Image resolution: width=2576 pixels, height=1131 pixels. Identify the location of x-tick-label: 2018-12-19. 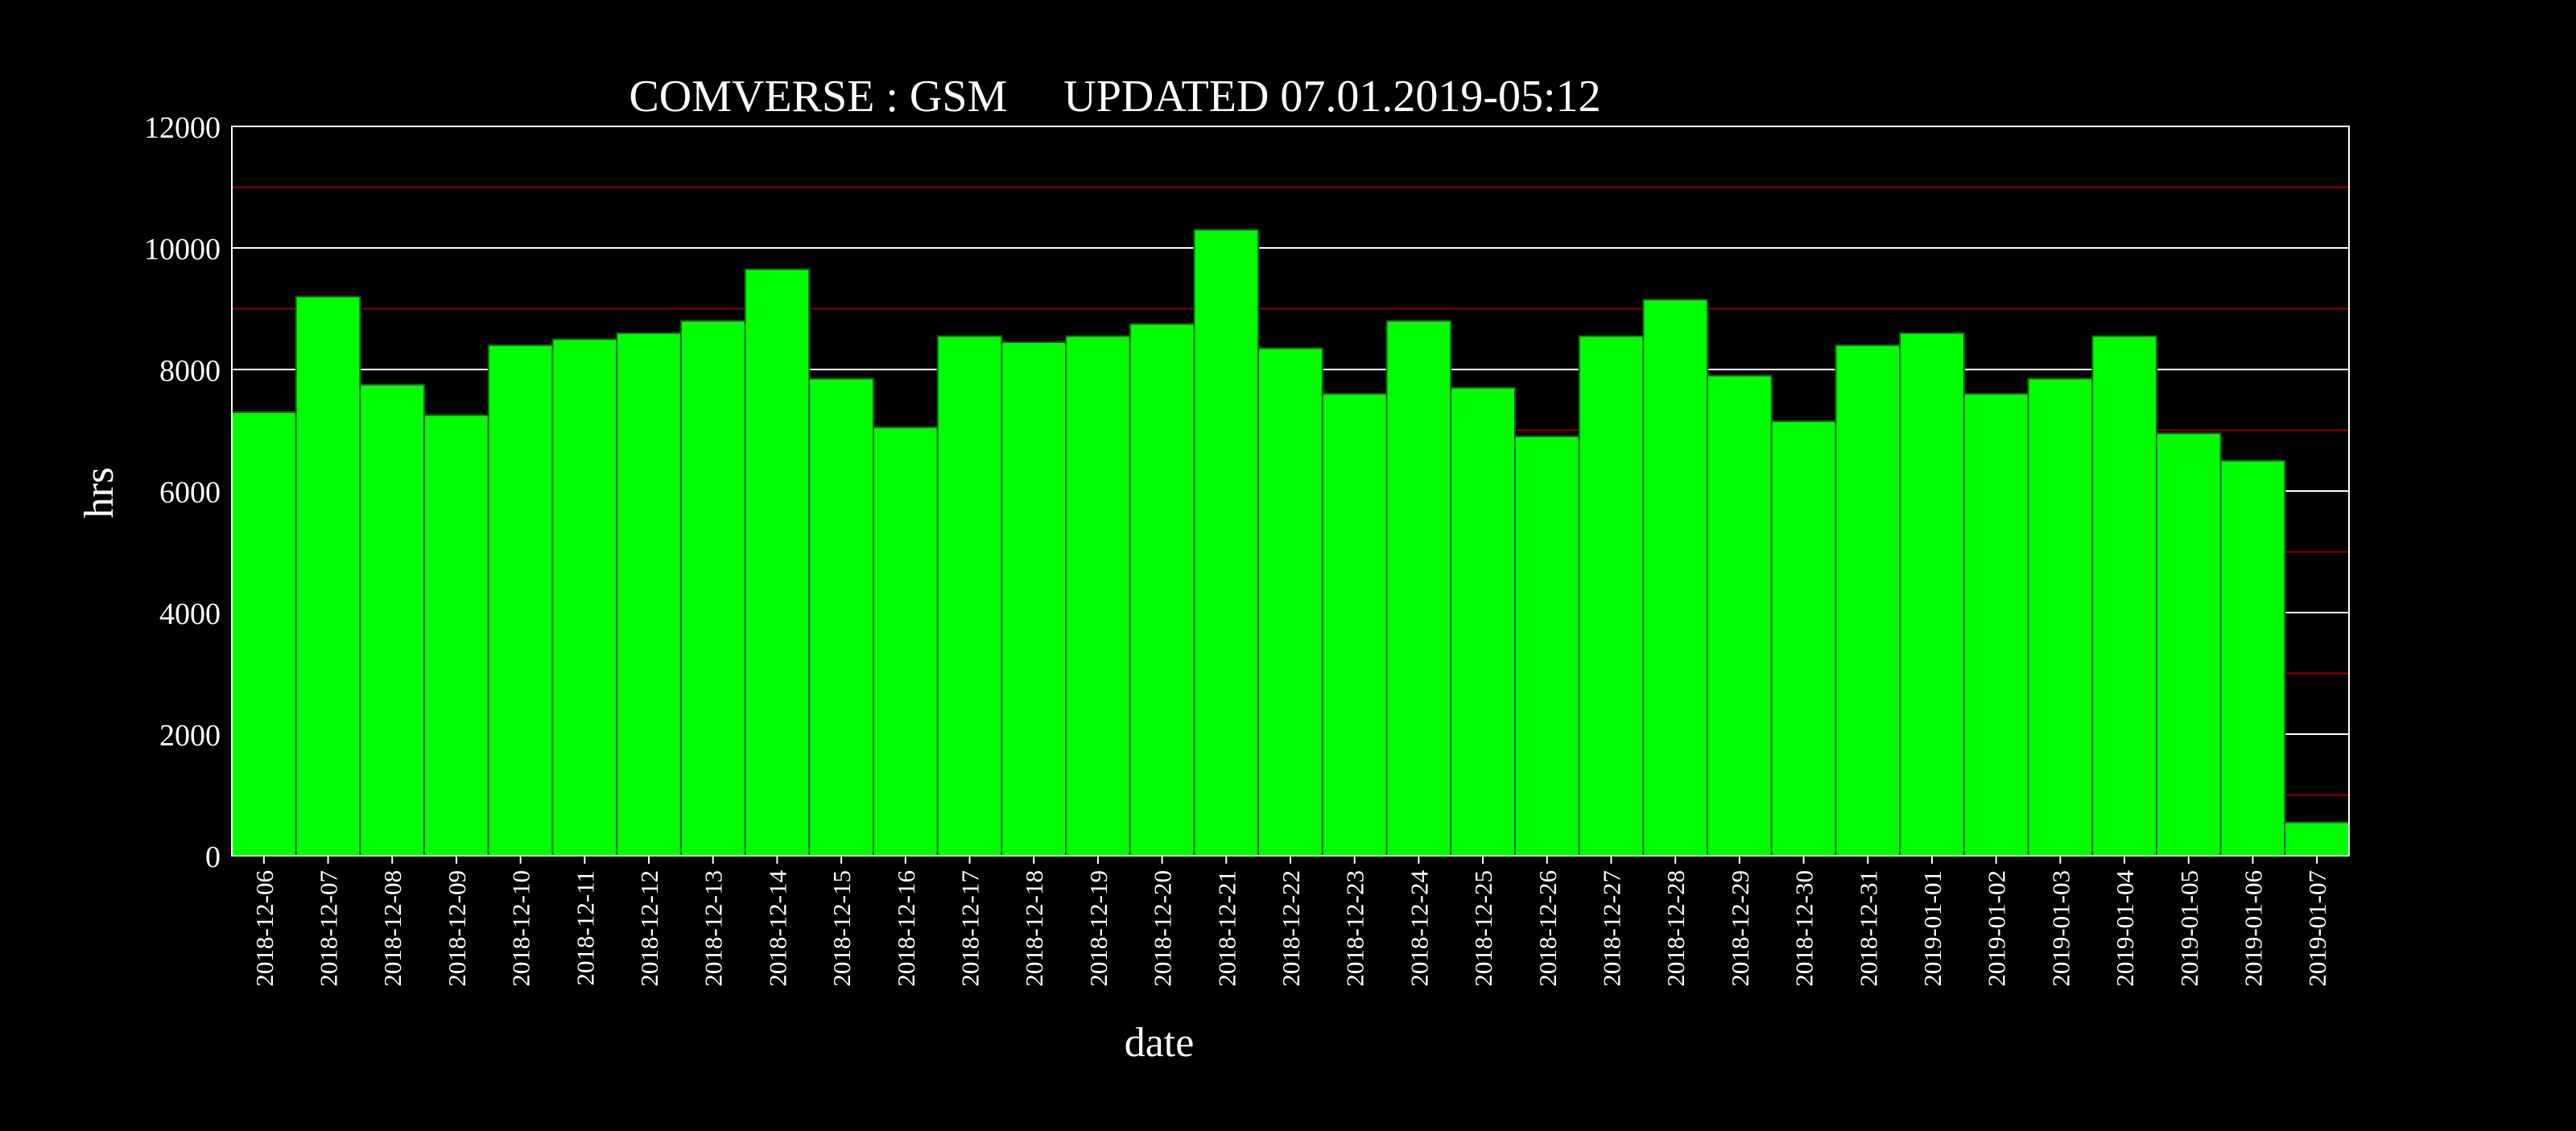
(1098, 928).